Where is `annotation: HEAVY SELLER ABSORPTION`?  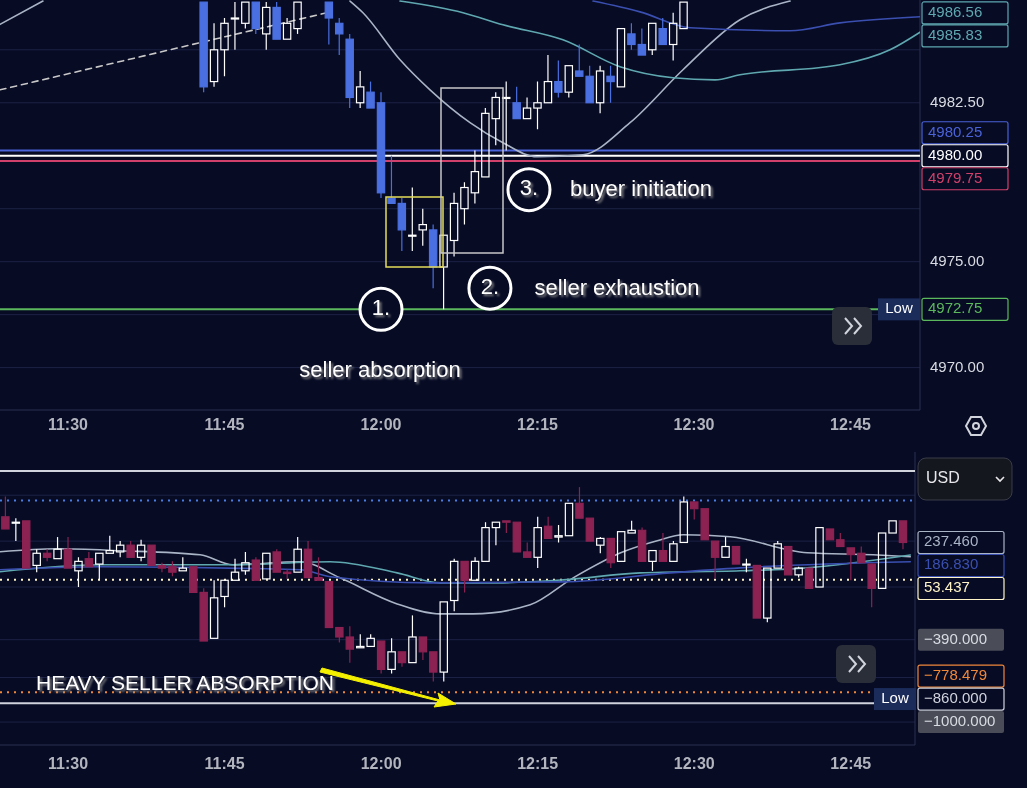
annotation: HEAVY SELLER ABSORPTION is located at coordinates (185, 682).